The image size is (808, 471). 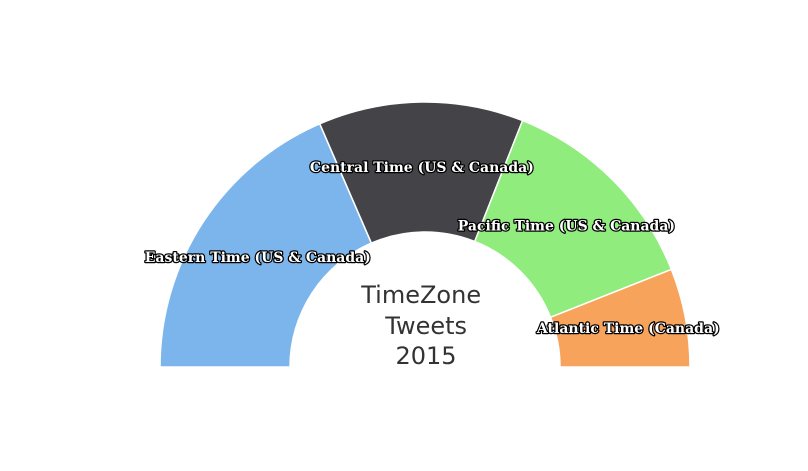 What do you see at coordinates (420, 295) in the screenshot?
I see `title-line-1: TimeZone` at bounding box center [420, 295].